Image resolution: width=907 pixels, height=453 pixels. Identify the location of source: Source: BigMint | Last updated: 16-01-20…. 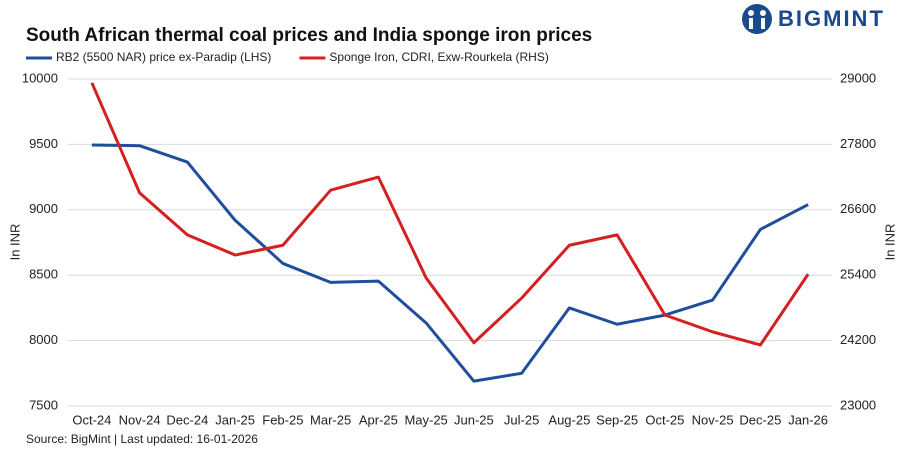
(142, 439).